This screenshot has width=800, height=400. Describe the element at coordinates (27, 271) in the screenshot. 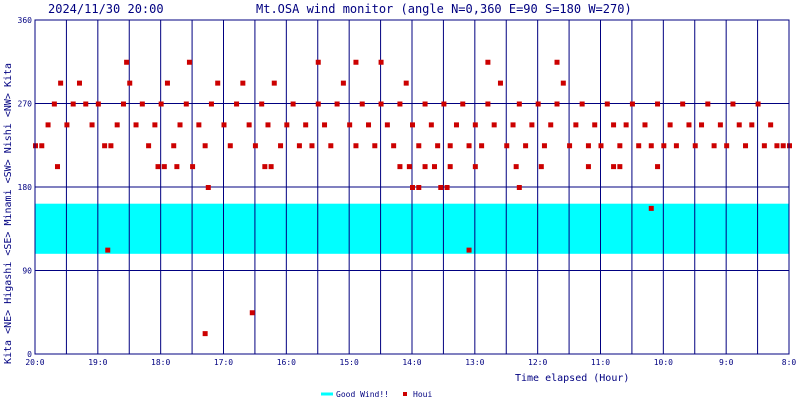

I see `y-tick-label: 90` at that location.